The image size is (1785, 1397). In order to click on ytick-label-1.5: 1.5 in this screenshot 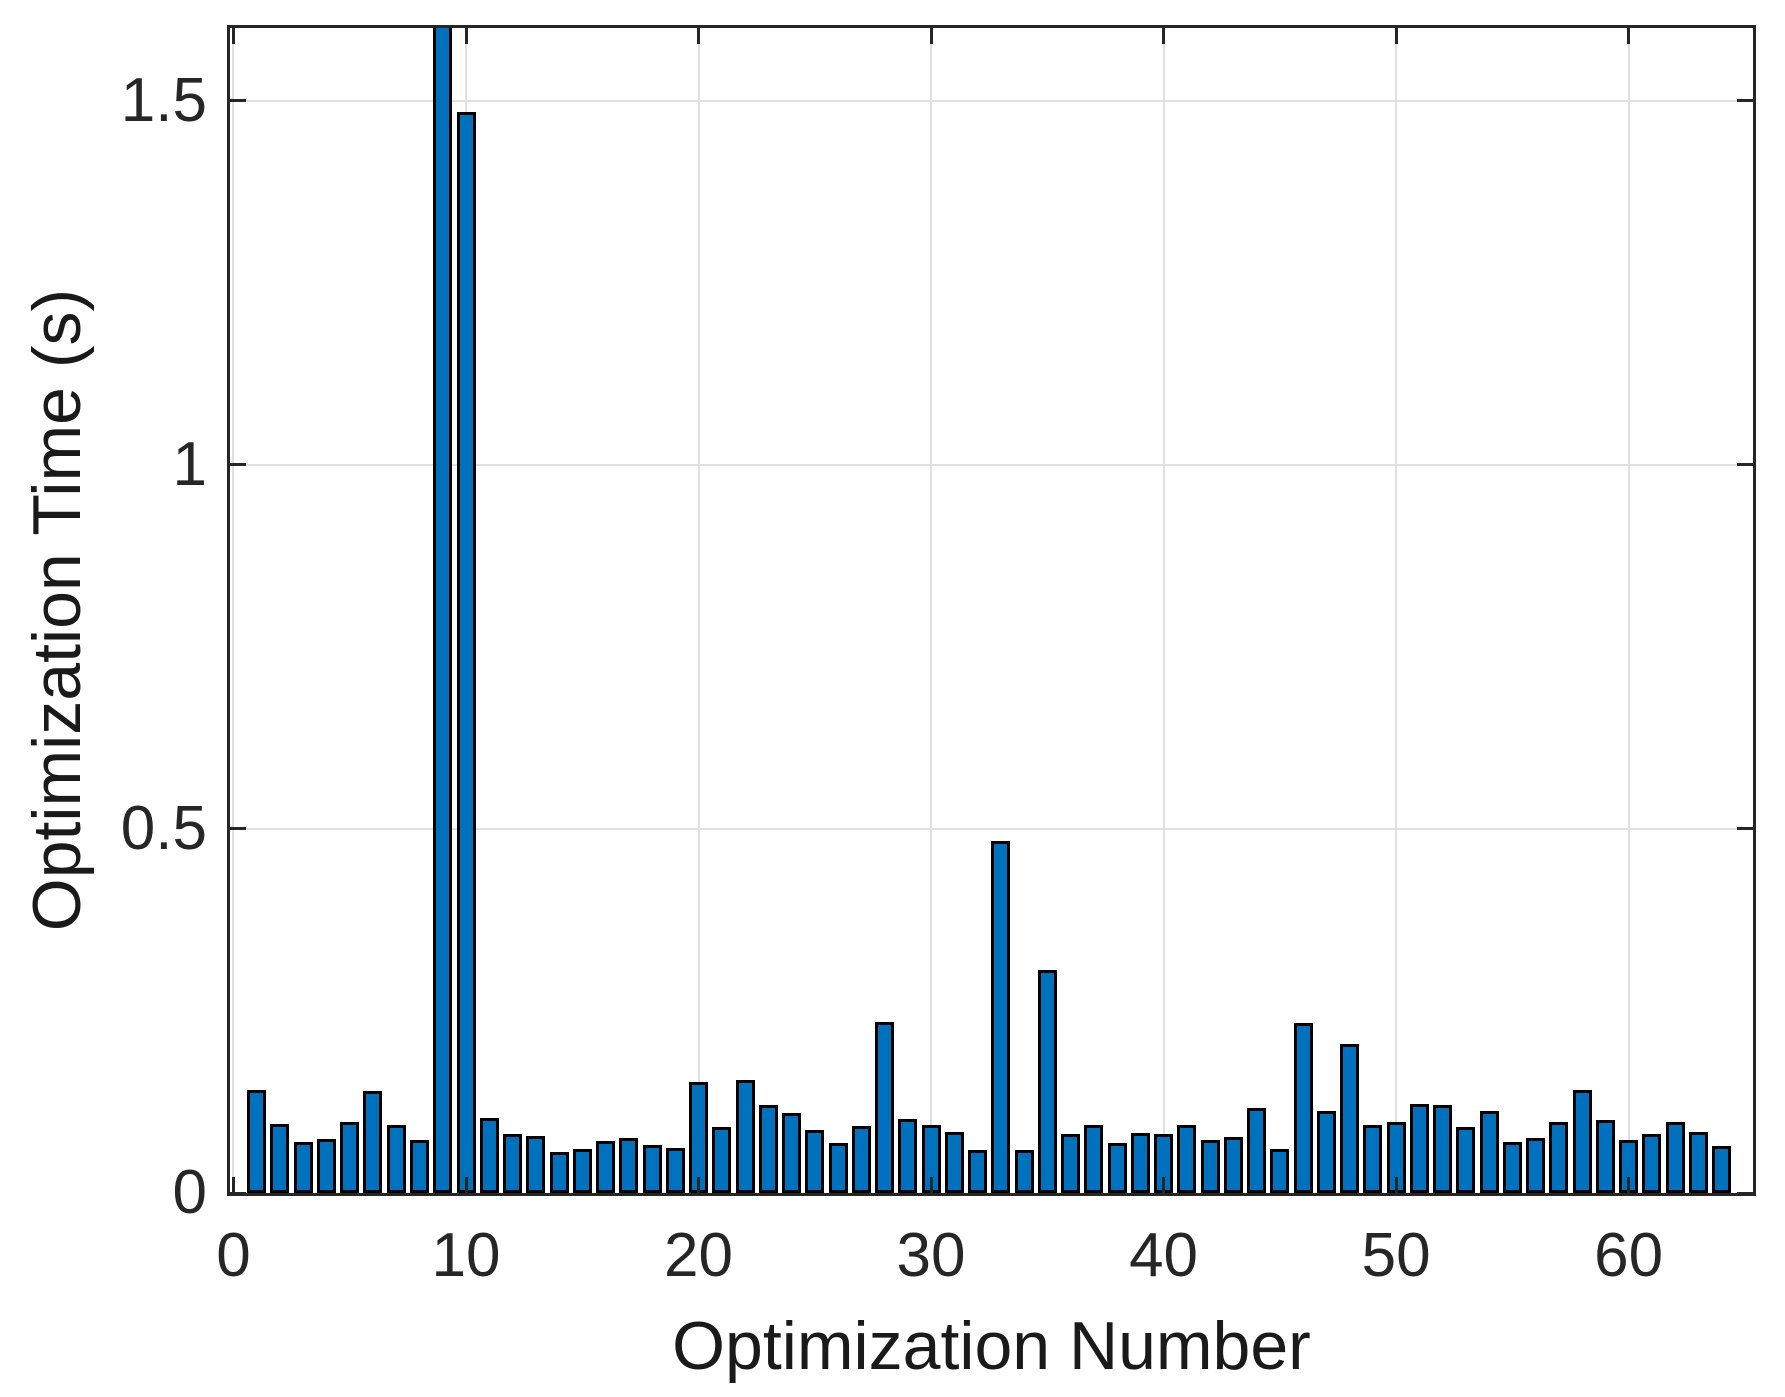, I will do `click(163, 100)`.